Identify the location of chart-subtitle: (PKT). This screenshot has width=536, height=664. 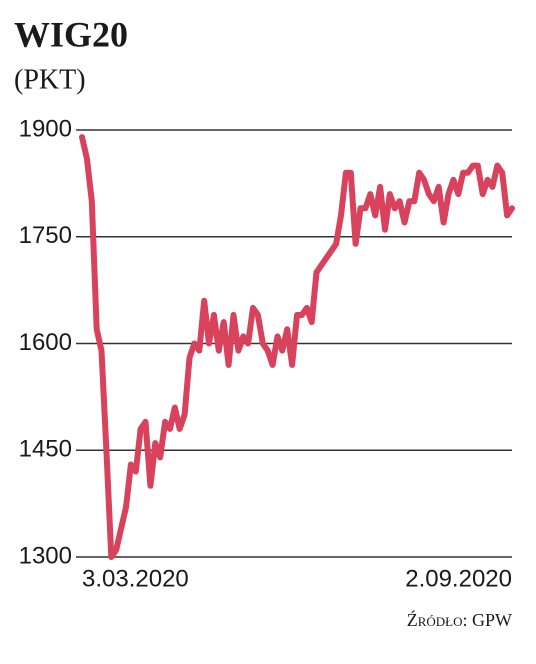
(50, 79).